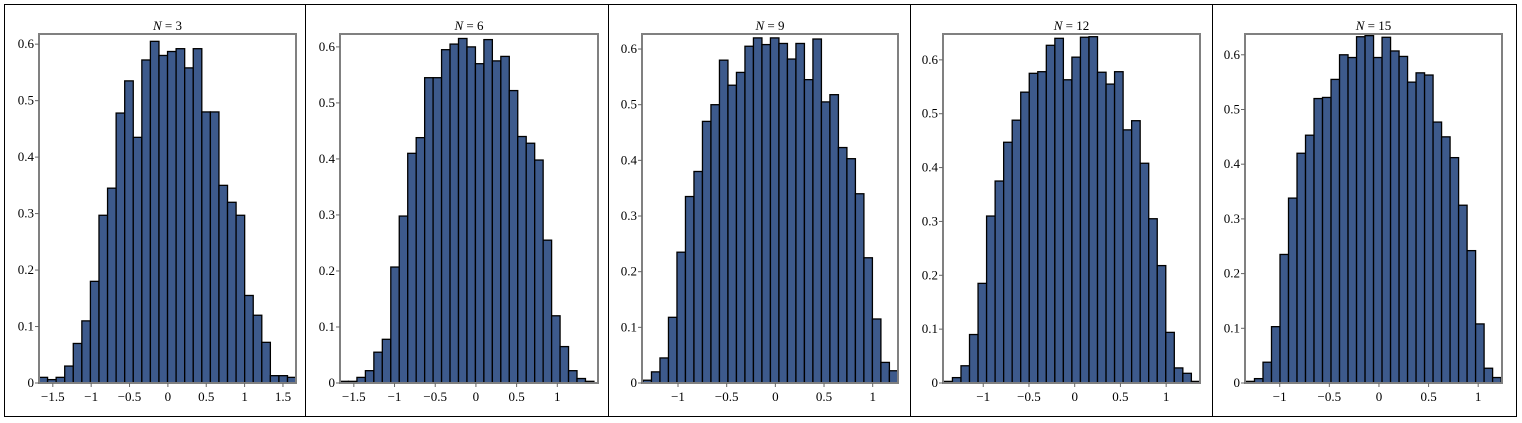 The image size is (1522, 423). I want to click on title-value: = 12, so click(1075, 25).